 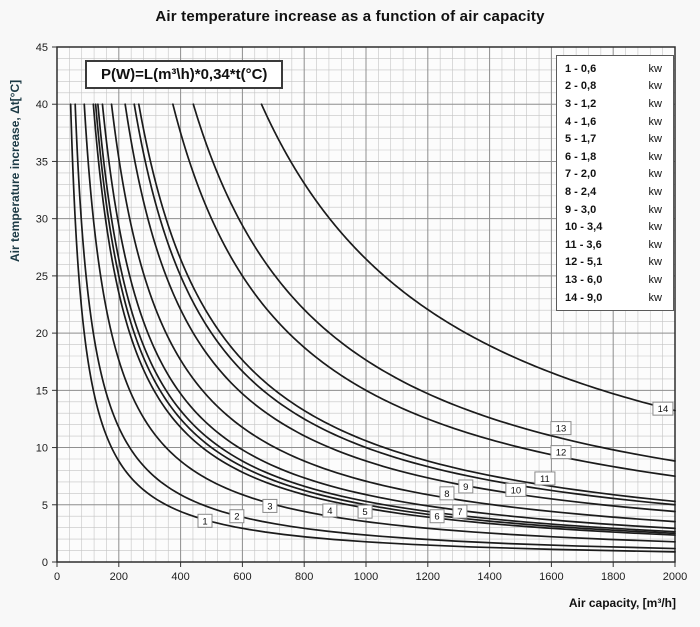 I want to click on legend-series-number: 10, so click(x=571, y=227).